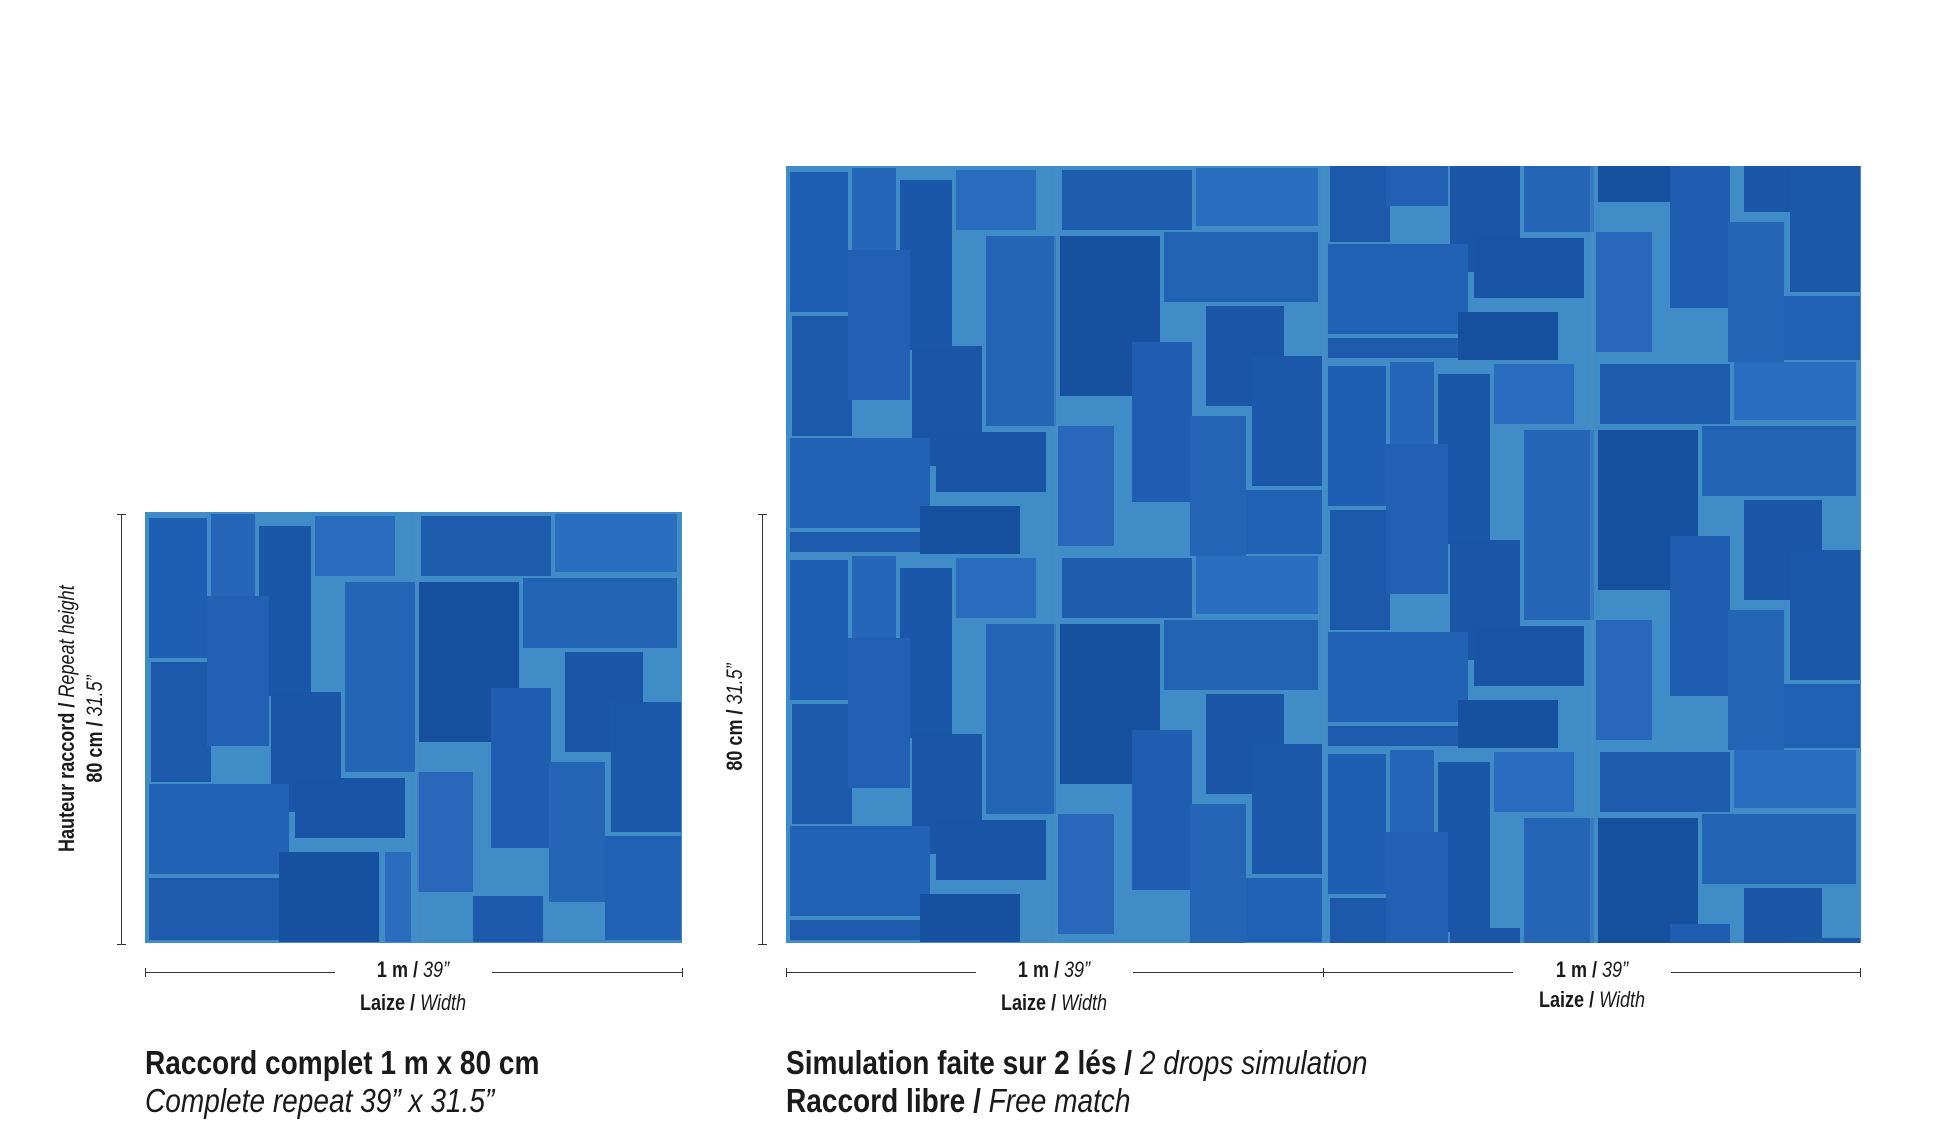 This screenshot has height=1146, width=1949. What do you see at coordinates (1031, 1002) in the screenshot?
I see `drop1-width-label-fr: Laize /` at bounding box center [1031, 1002].